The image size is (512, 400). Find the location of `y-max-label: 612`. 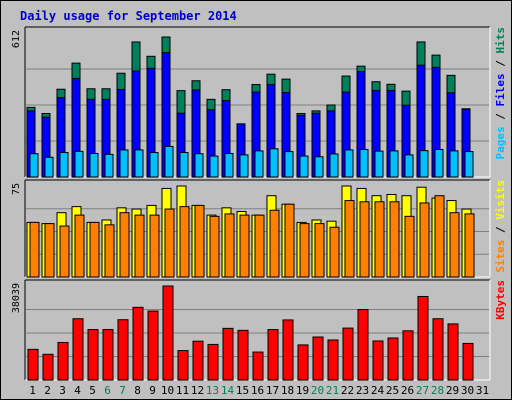

y-max-label: 612 is located at coordinates (16, 39).